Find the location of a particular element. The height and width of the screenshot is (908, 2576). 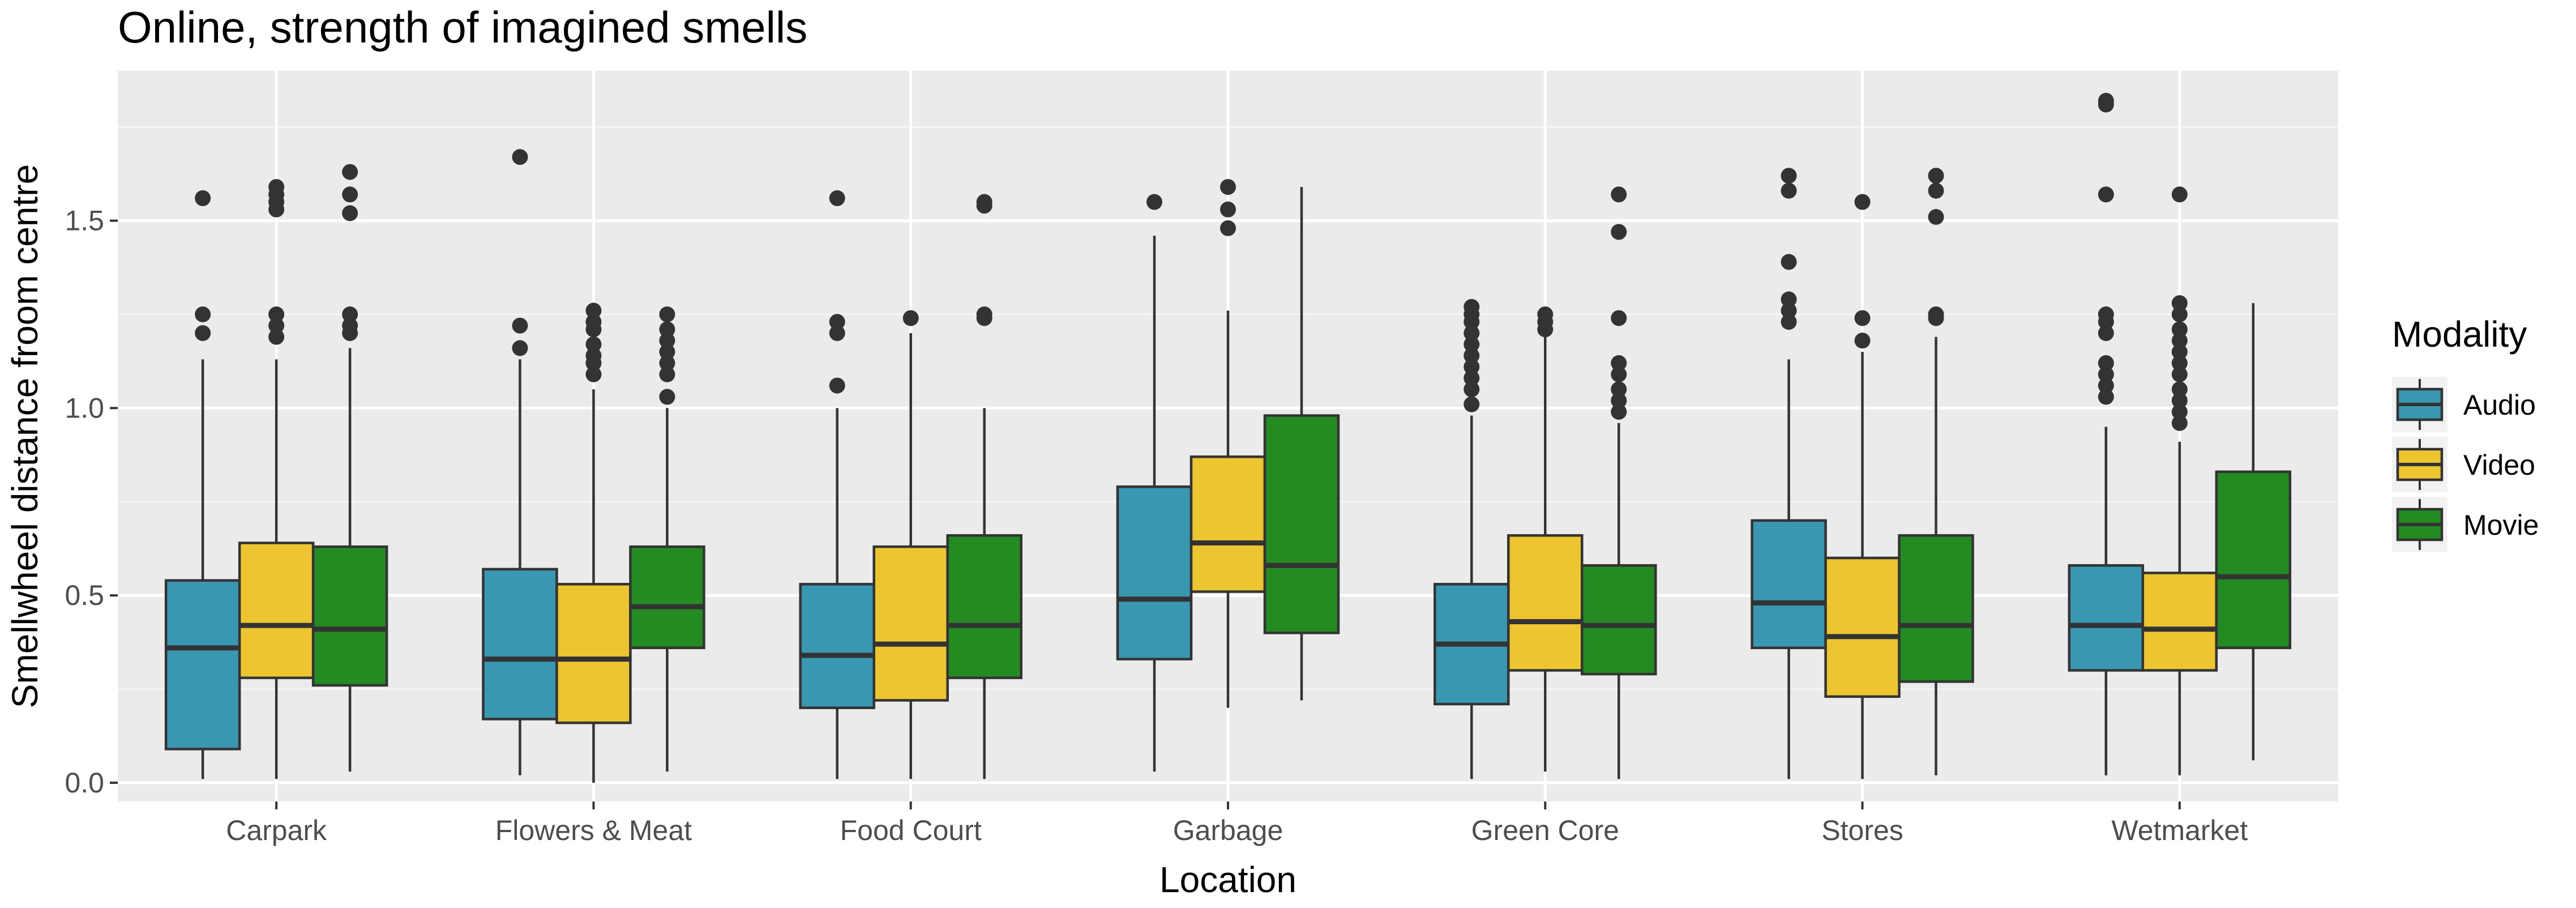

x-tick-label: Stores is located at coordinates (1862, 830).